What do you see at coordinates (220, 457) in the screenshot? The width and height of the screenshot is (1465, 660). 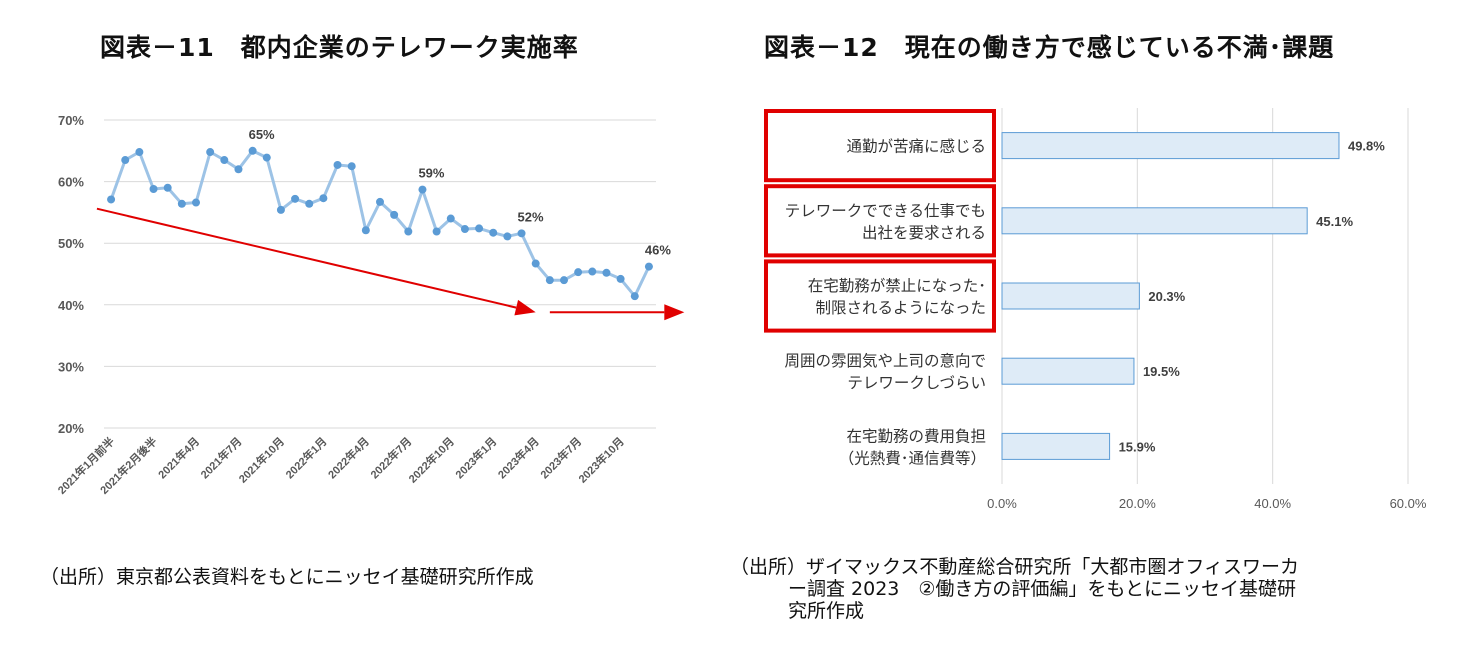 I see `x-tick-label: 2021年7月` at bounding box center [220, 457].